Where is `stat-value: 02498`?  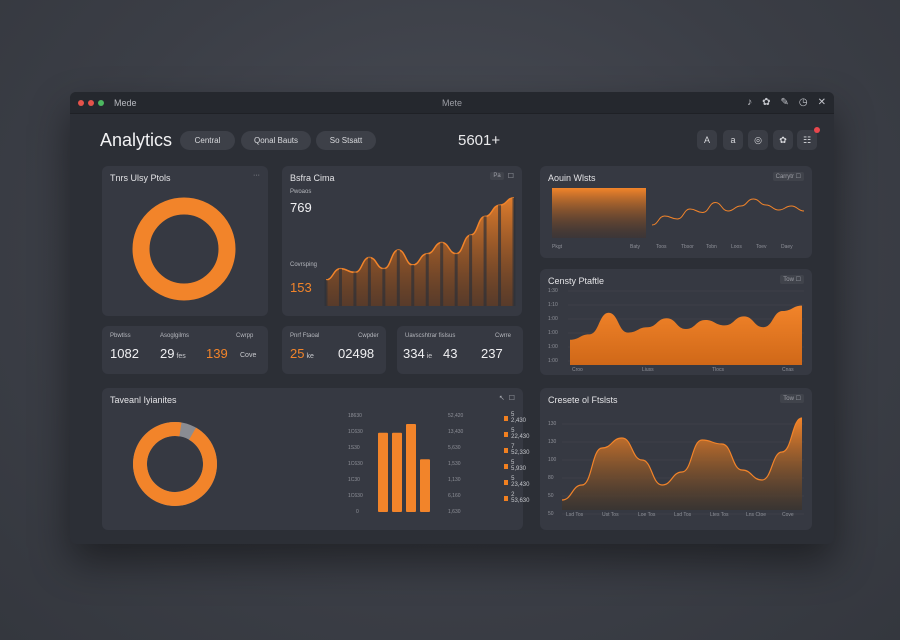 stat-value: 02498 is located at coordinates (356, 353).